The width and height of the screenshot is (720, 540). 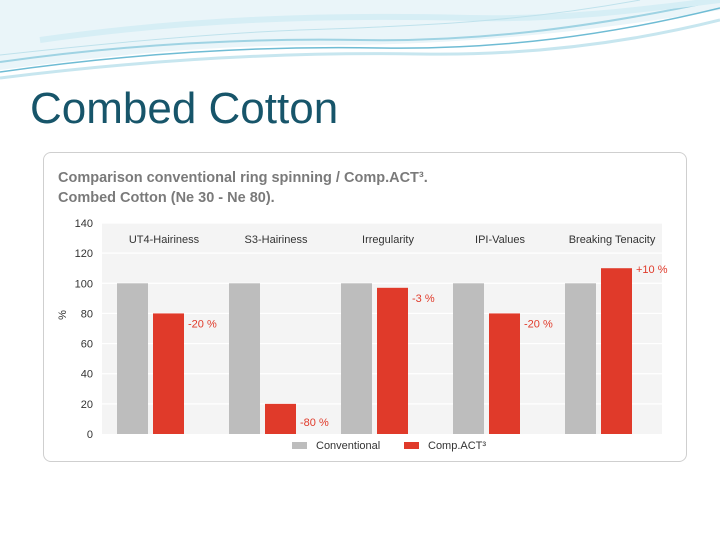 I want to click on data-label: -3 %, so click(x=423, y=299).